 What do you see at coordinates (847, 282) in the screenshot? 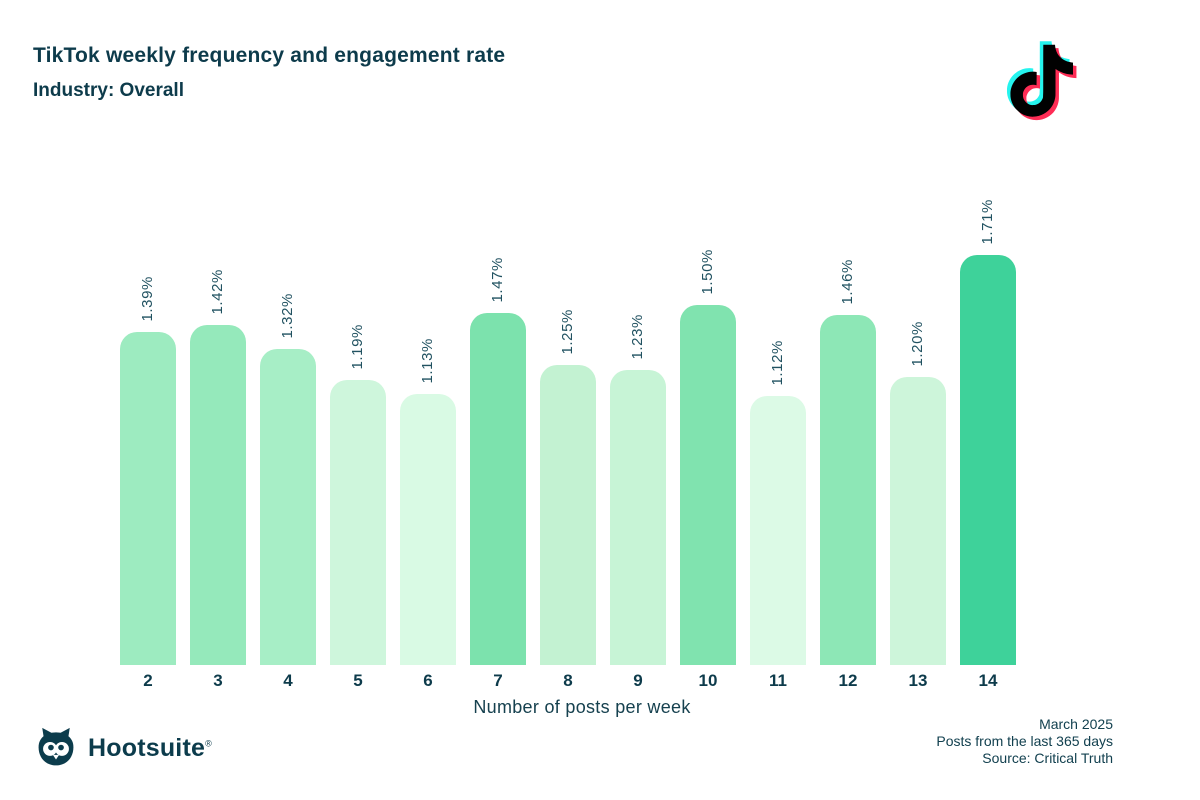
I see `bar-value-label: 1.46%` at bounding box center [847, 282].